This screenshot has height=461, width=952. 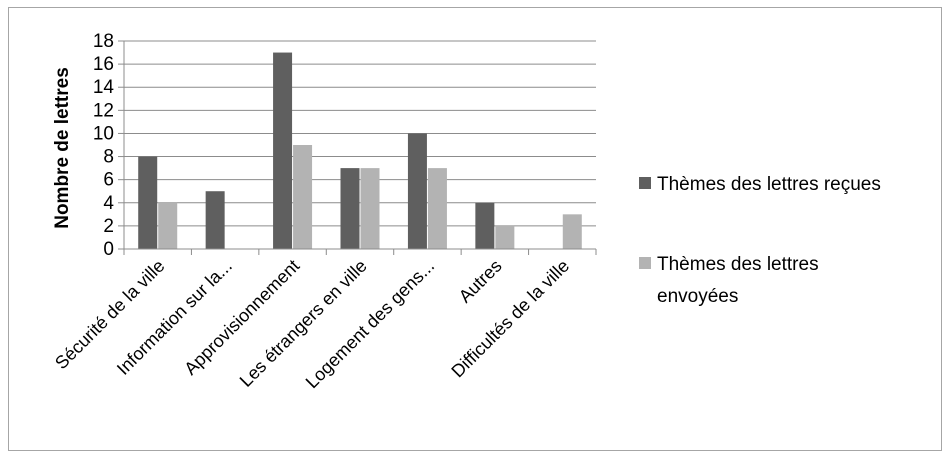 I want to click on x-category-label: Sécurité de la ville, so click(x=109, y=314).